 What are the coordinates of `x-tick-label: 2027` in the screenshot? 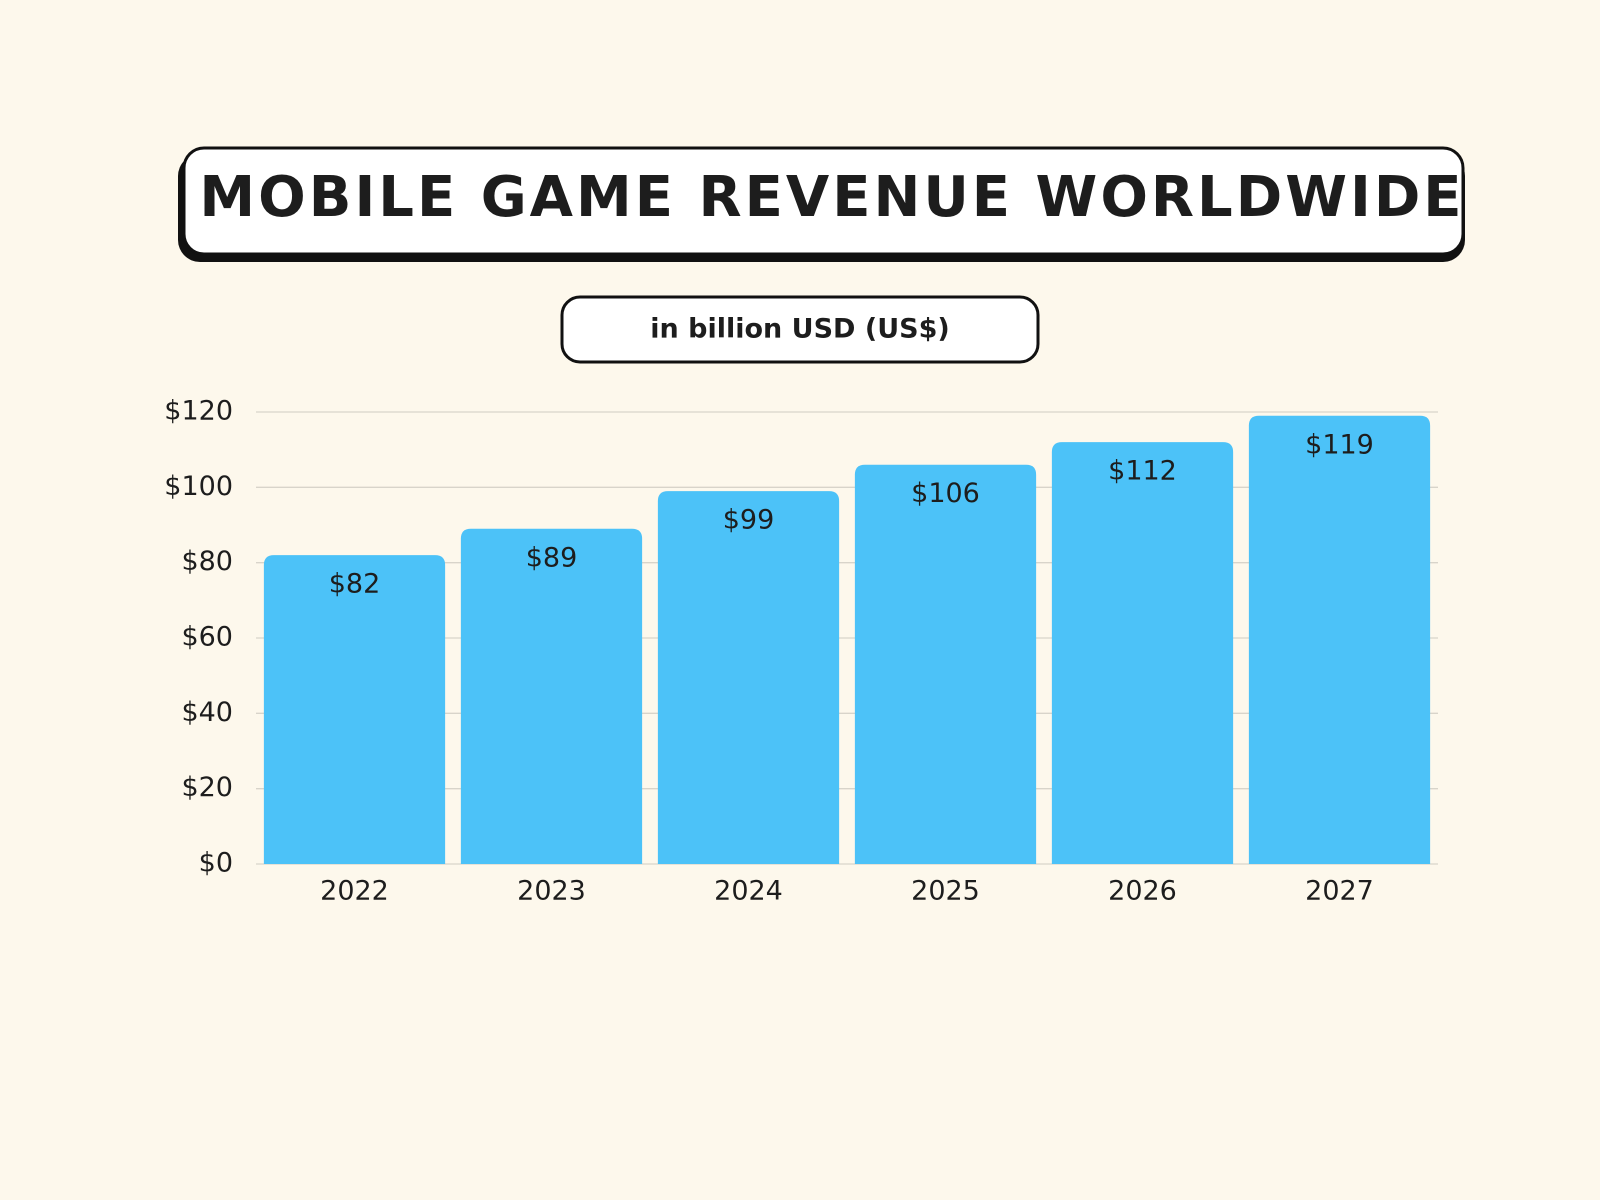 It's located at (1339, 891).